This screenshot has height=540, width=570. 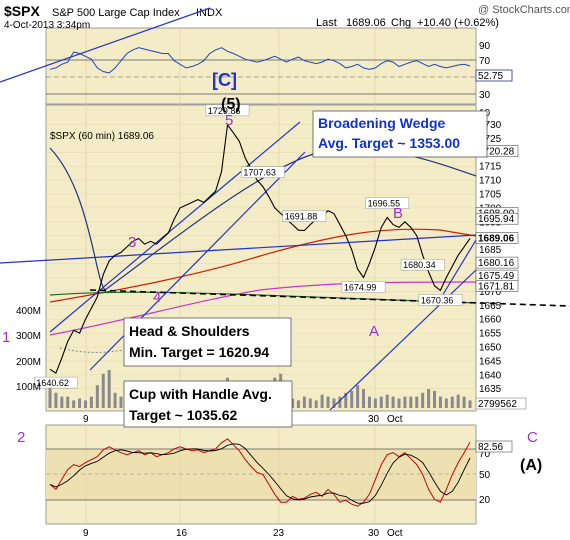 I want to click on top-indicator-panel, so click(x=261, y=66).